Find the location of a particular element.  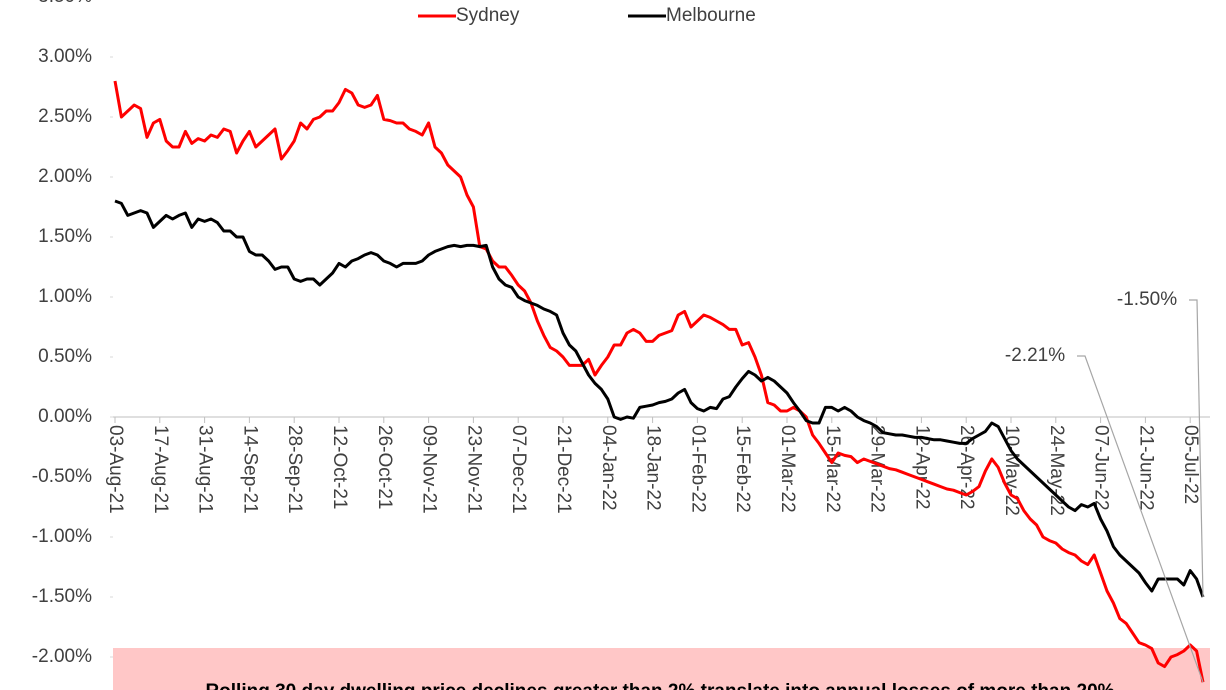

y-tick-label: -1.50% is located at coordinates (62, 596).